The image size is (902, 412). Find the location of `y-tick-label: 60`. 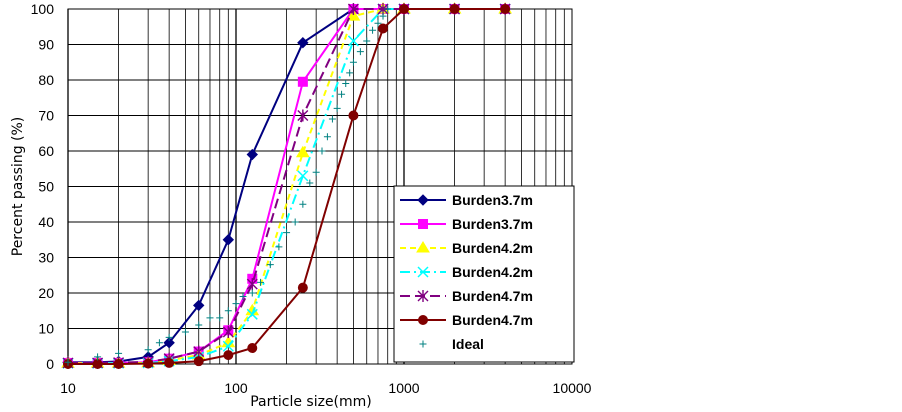

y-tick-label: 60 is located at coordinates (46, 151).